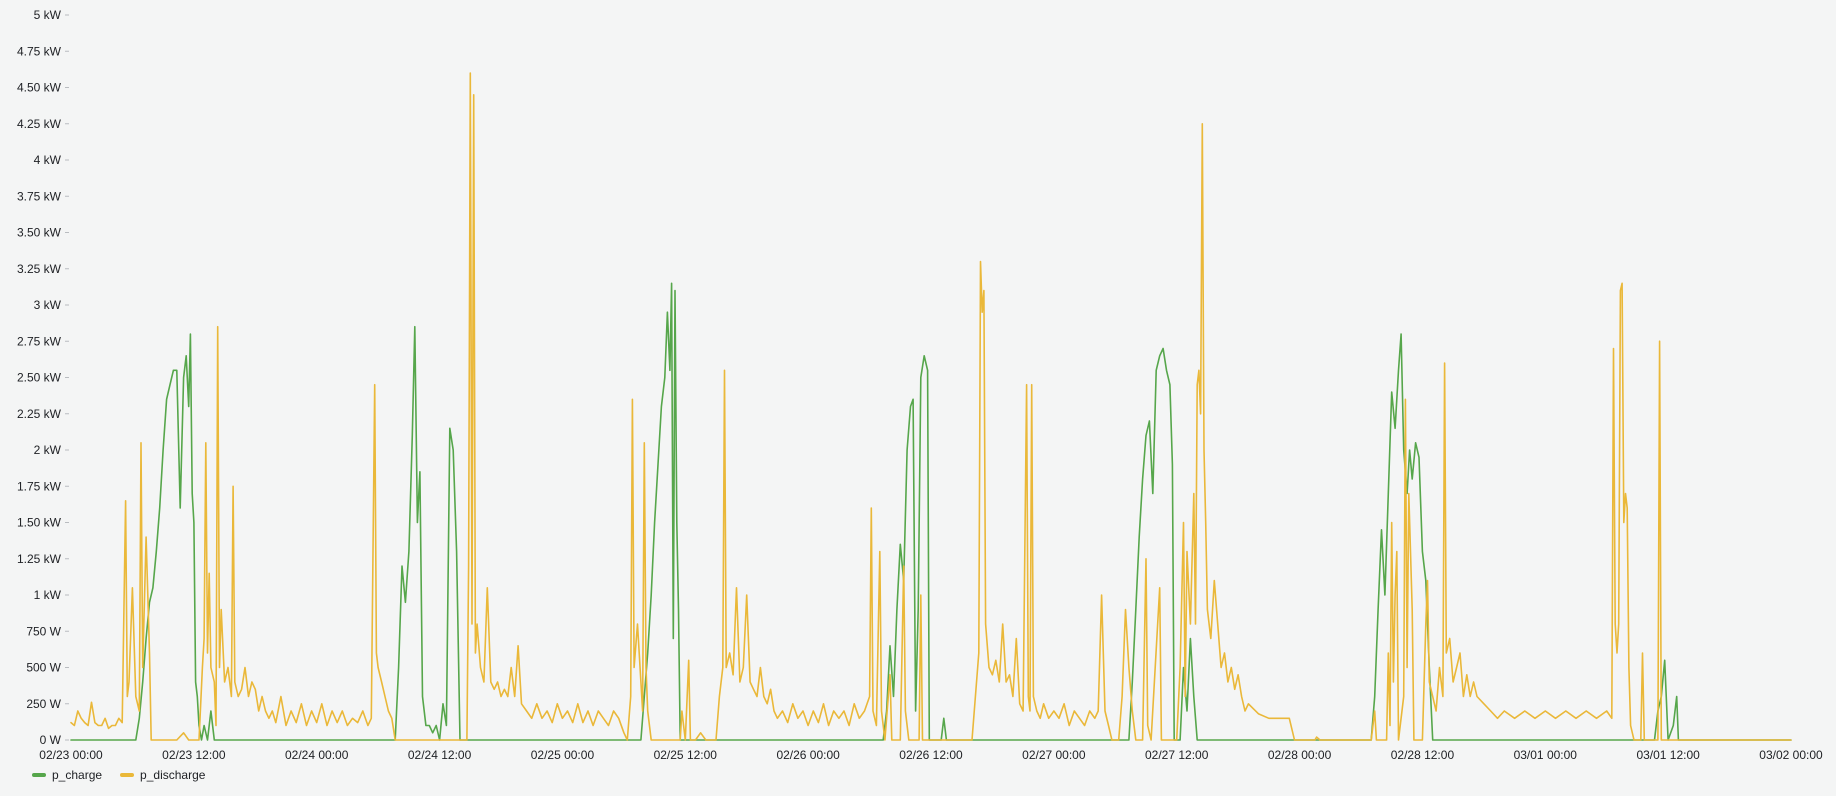 The width and height of the screenshot is (1836, 796). Describe the element at coordinates (39, 523) in the screenshot. I see `y-tick-label: 1.50 kW` at that location.